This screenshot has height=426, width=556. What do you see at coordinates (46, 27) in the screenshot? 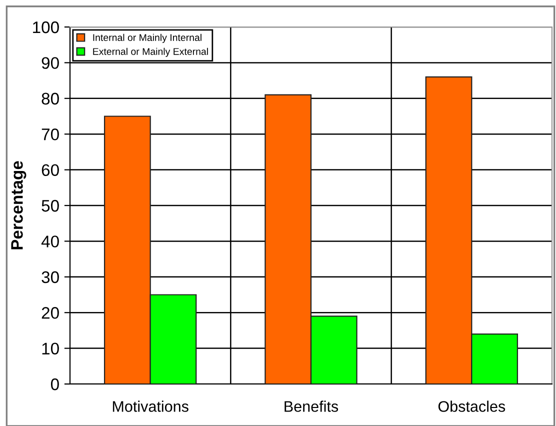
I see `y-tick-label: 100` at bounding box center [46, 27].